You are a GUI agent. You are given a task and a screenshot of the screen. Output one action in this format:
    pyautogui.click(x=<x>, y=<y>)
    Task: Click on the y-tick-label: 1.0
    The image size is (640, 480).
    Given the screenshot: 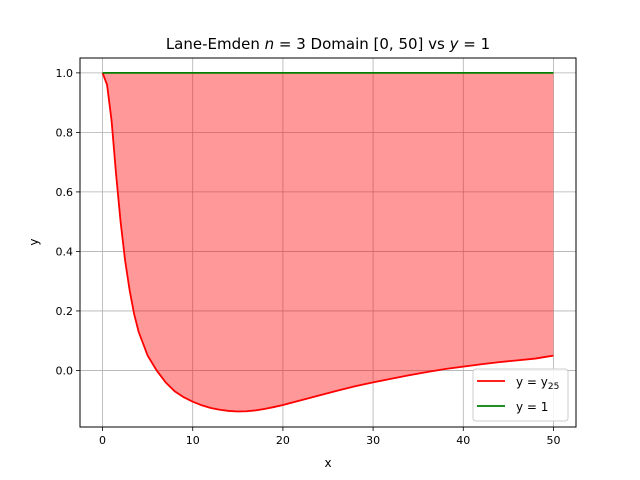 What is the action you would take?
    pyautogui.click(x=65, y=73)
    